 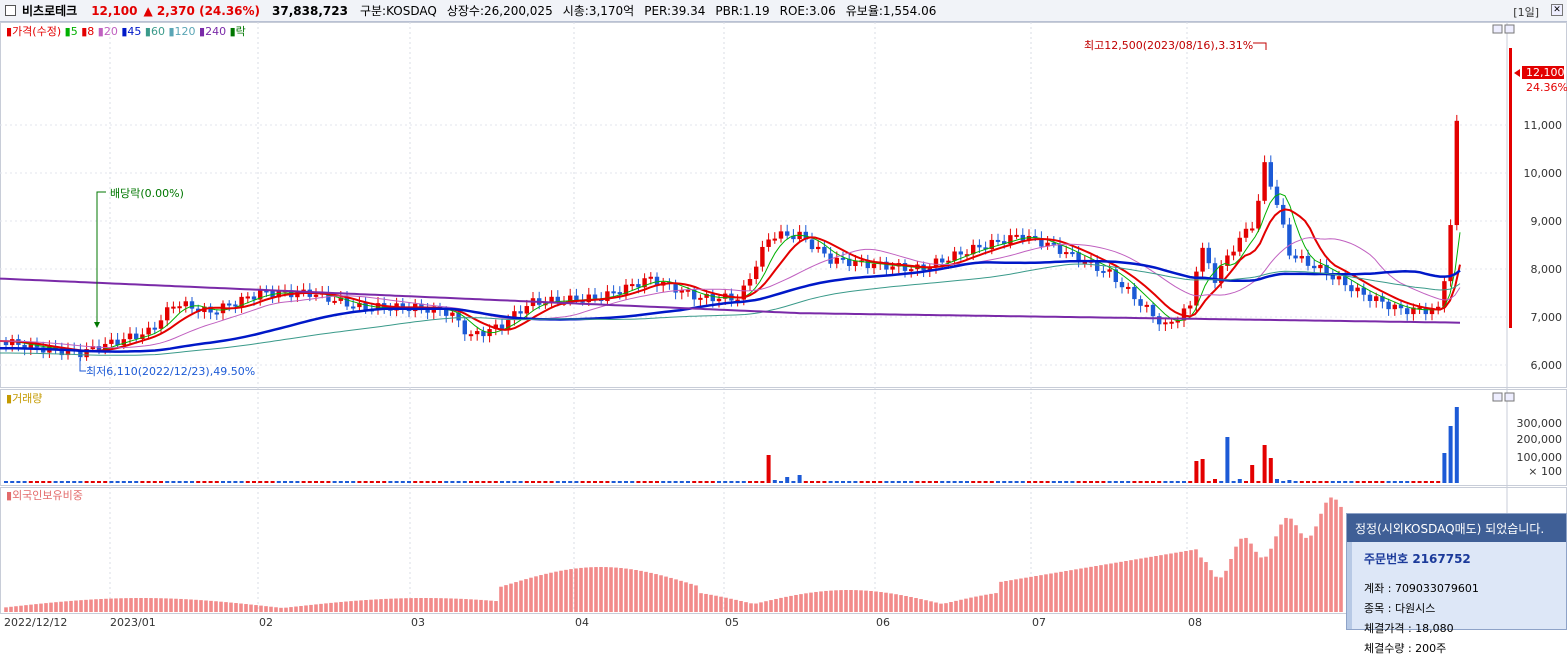 What do you see at coordinates (10, 10) in the screenshot?
I see `select-checkbox` at bounding box center [10, 10].